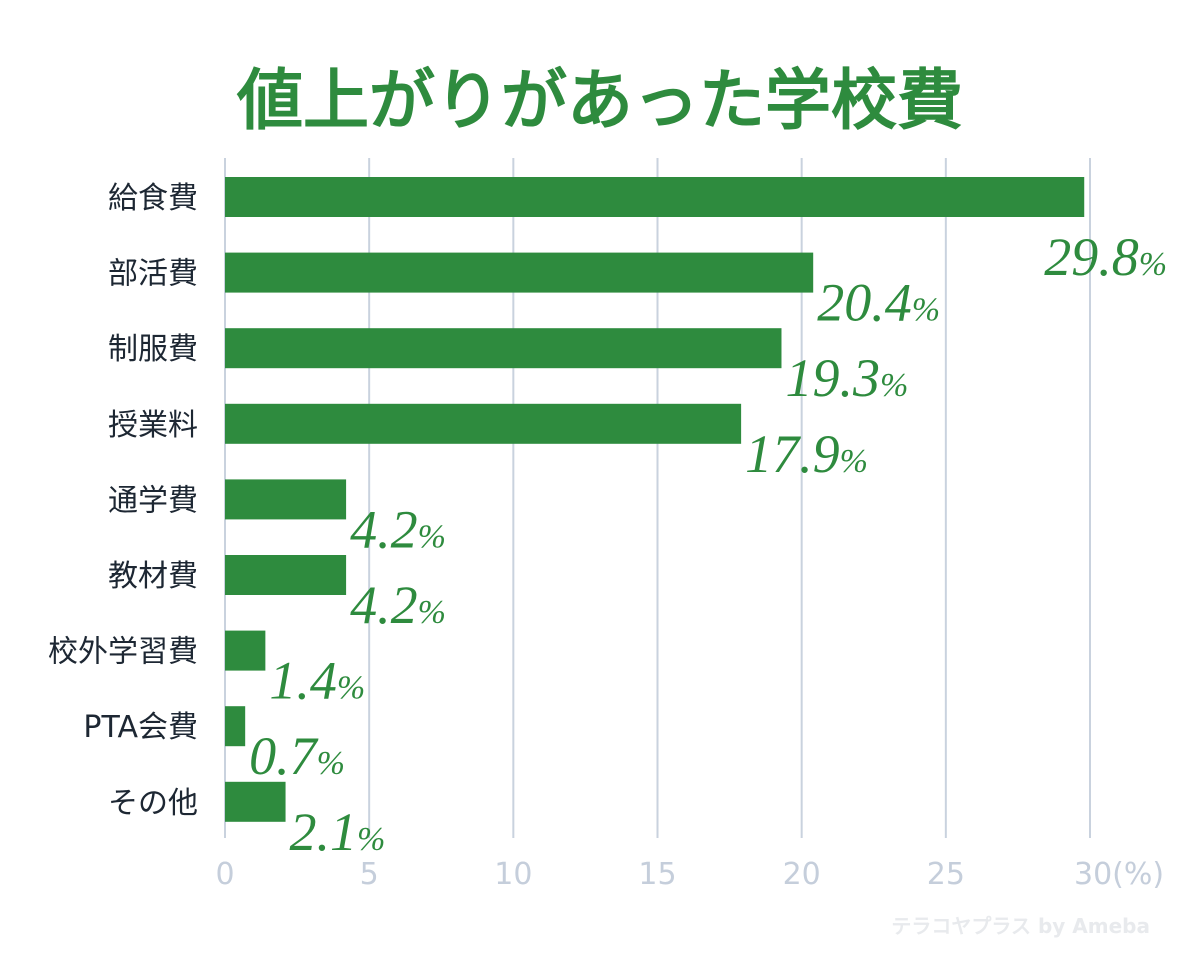 The width and height of the screenshot is (1200, 960). Describe the element at coordinates (846, 378) in the screenshot. I see `data-label-3: 19.3%` at that location.